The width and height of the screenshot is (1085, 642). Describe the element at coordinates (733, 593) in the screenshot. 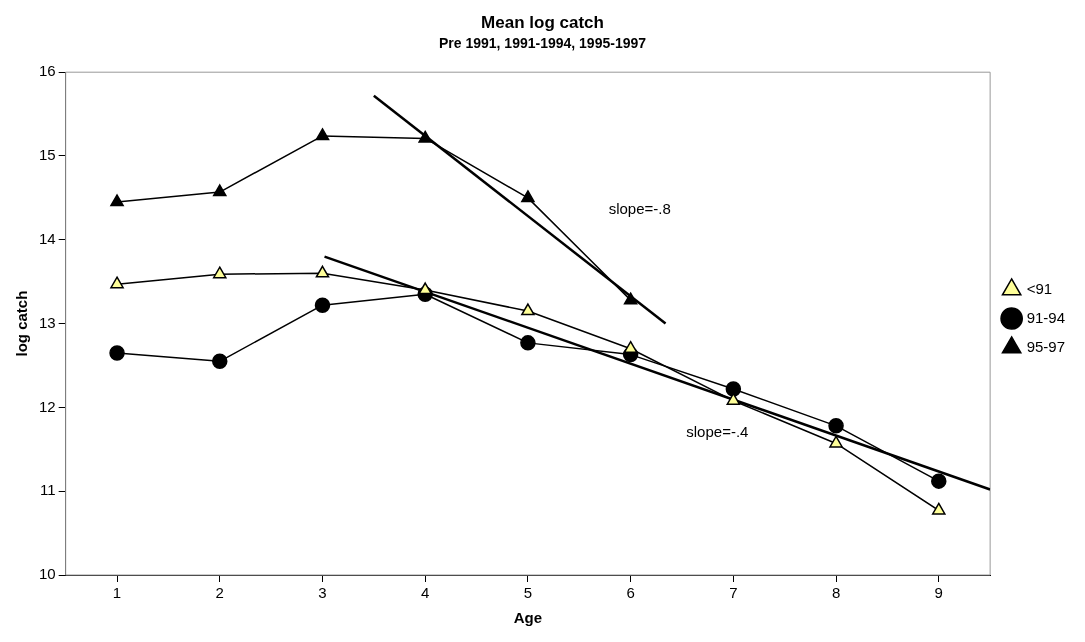

I see `x-tick-label: 7` at that location.